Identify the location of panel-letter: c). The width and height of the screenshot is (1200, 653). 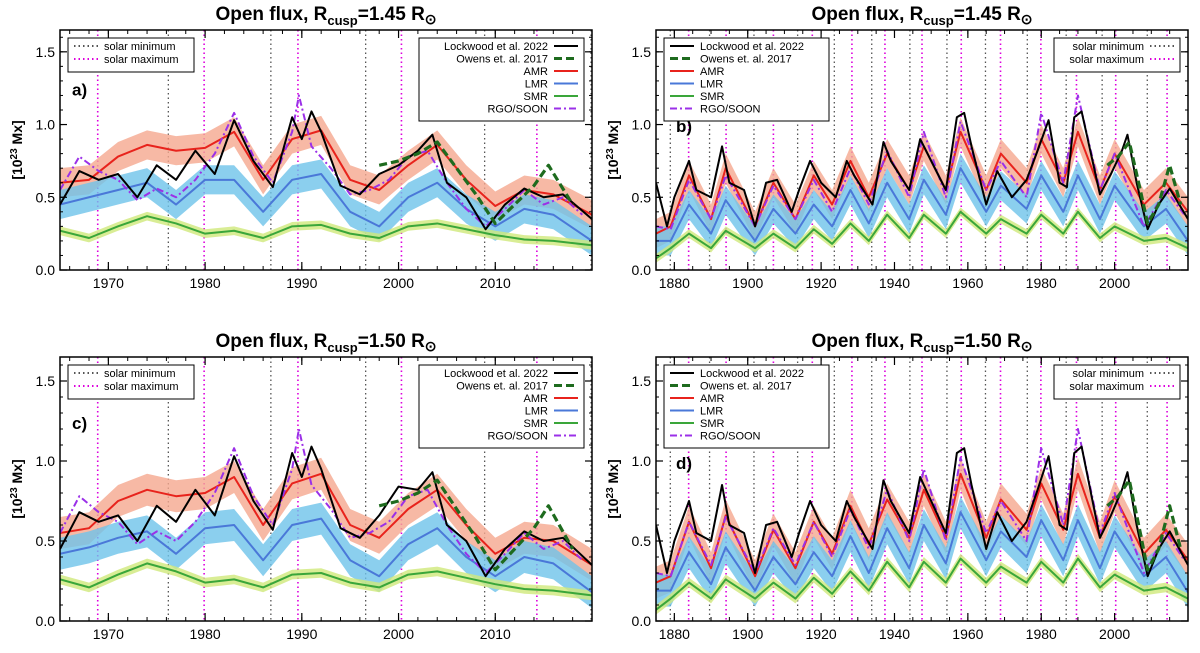
(79, 423).